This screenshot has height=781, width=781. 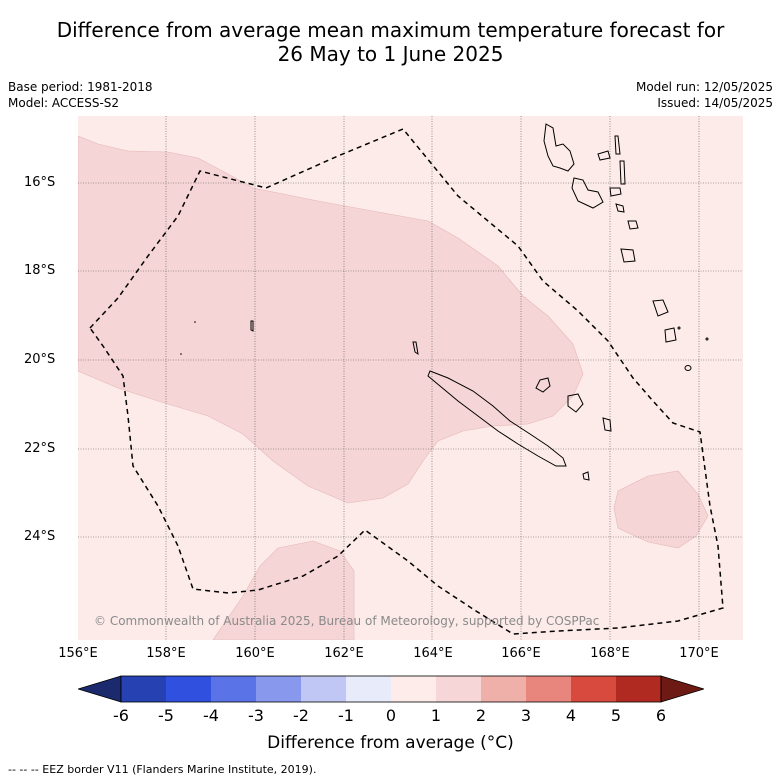 I want to click on vanuatu-epi, so click(x=620, y=208).